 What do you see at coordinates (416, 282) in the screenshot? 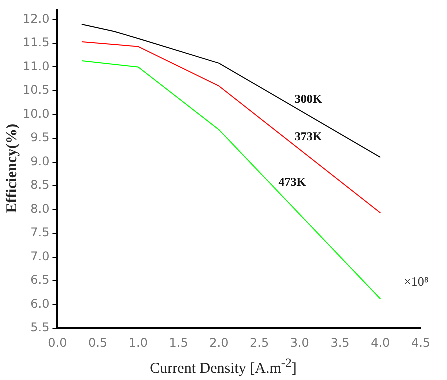
I see `annotation: ×10⁸` at bounding box center [416, 282].